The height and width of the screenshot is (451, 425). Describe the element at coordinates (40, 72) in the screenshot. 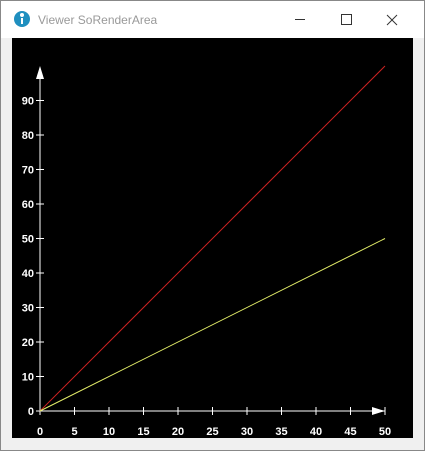

I see `y-axis-arrow-icon` at that location.